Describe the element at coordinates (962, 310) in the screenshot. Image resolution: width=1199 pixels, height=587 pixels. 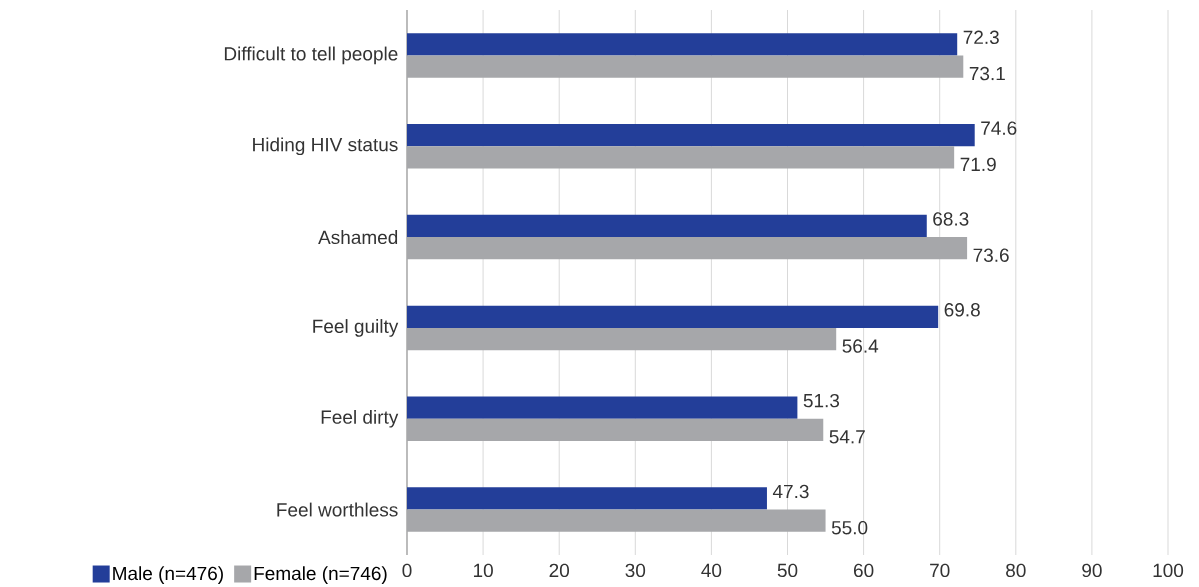
I see `data-label: 69.8` at that location.